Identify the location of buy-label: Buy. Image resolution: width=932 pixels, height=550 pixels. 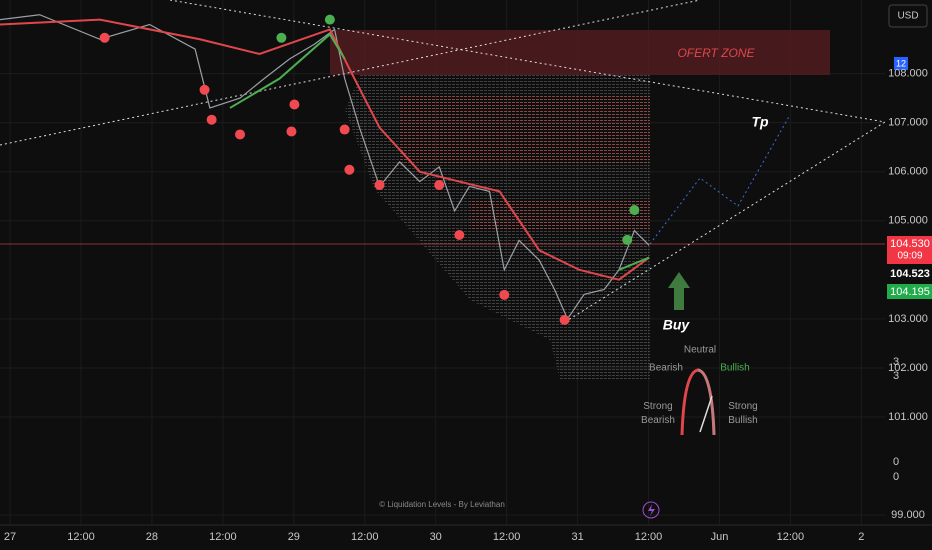
(677, 325).